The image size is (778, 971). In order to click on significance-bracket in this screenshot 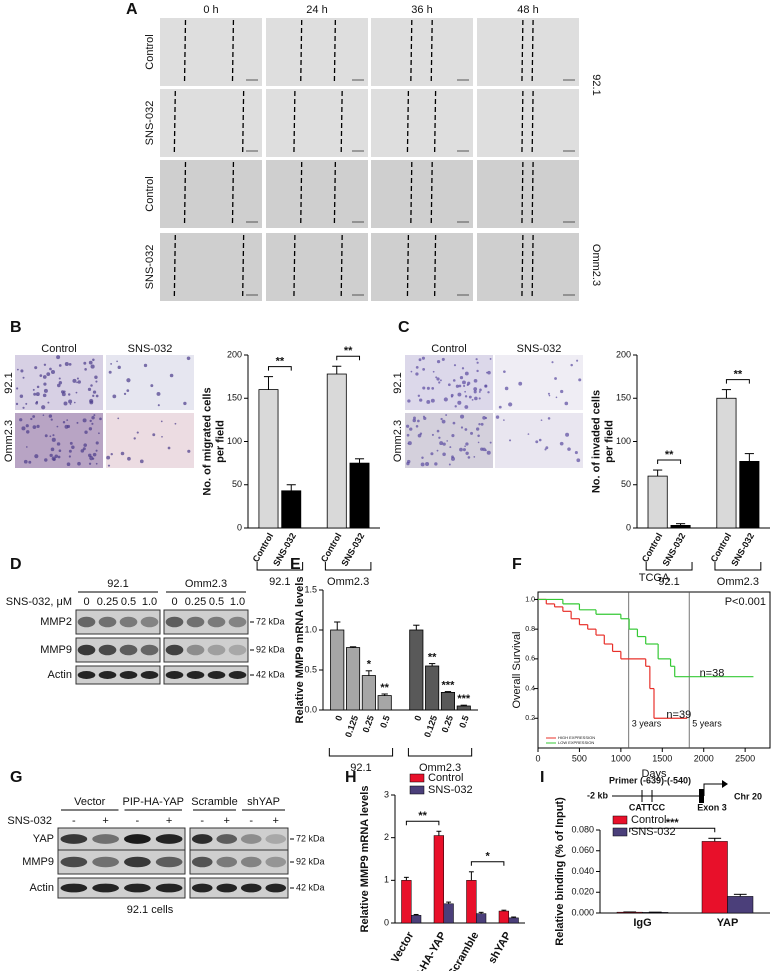, I will do `click(279, 368)`.